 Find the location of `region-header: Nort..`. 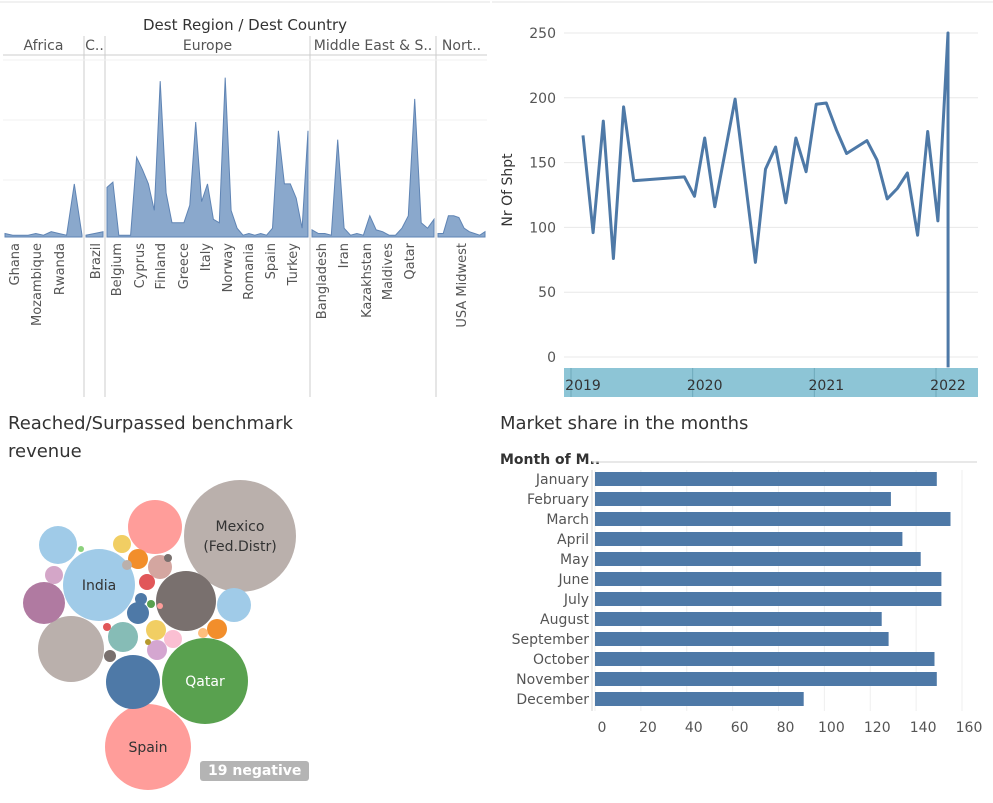

region-header: Nort.. is located at coordinates (461, 46).